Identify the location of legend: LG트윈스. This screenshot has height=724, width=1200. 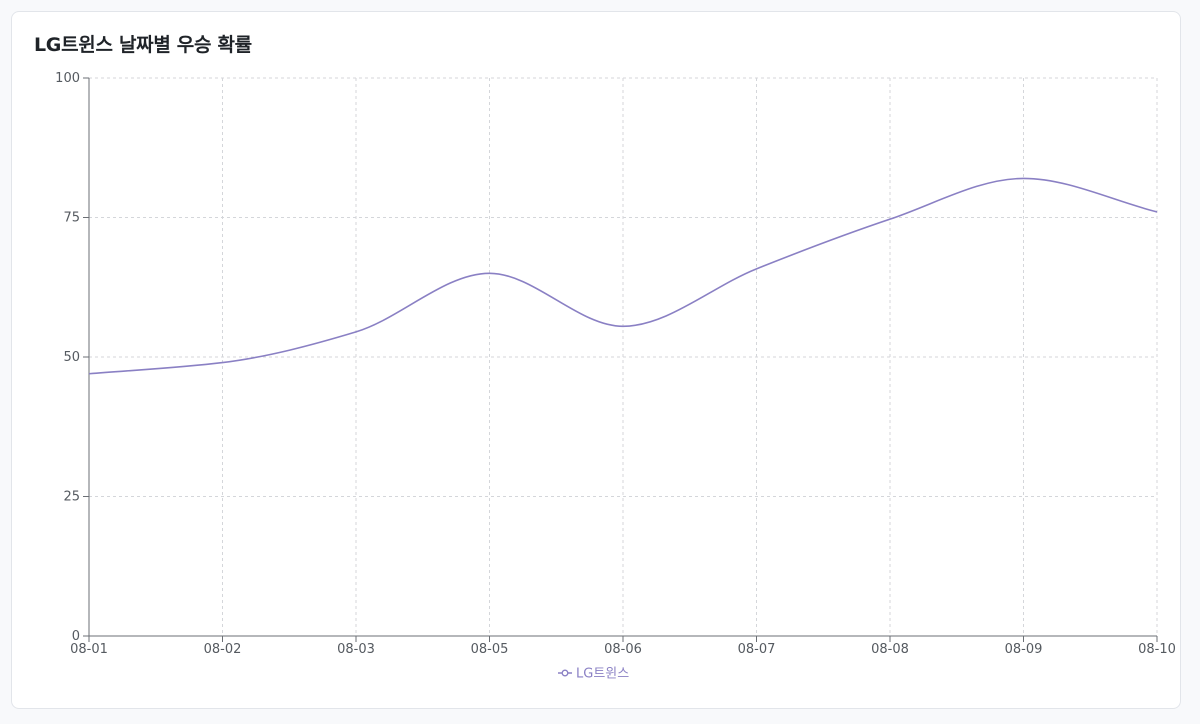
(593, 674).